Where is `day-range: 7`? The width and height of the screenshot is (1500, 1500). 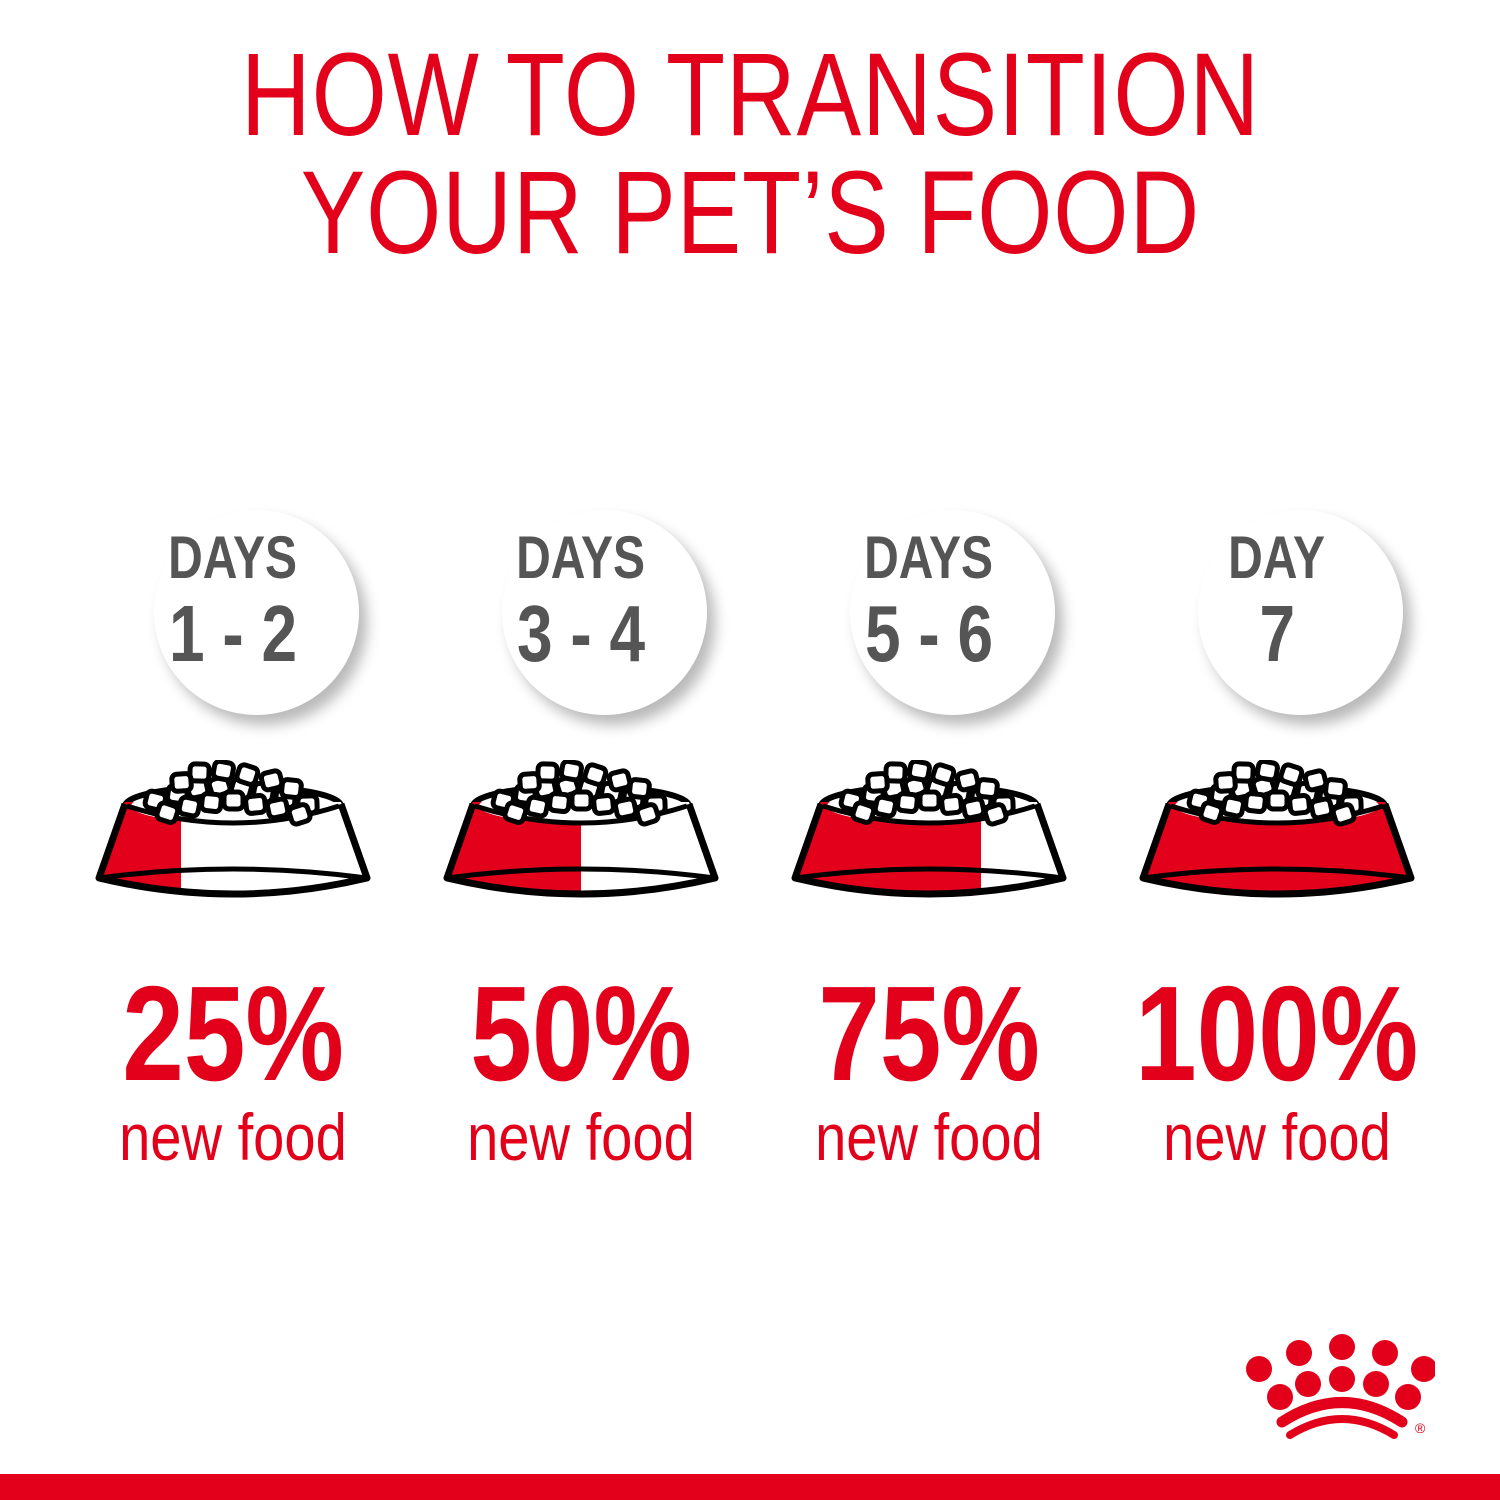
day-range: 7 is located at coordinates (1277, 633).